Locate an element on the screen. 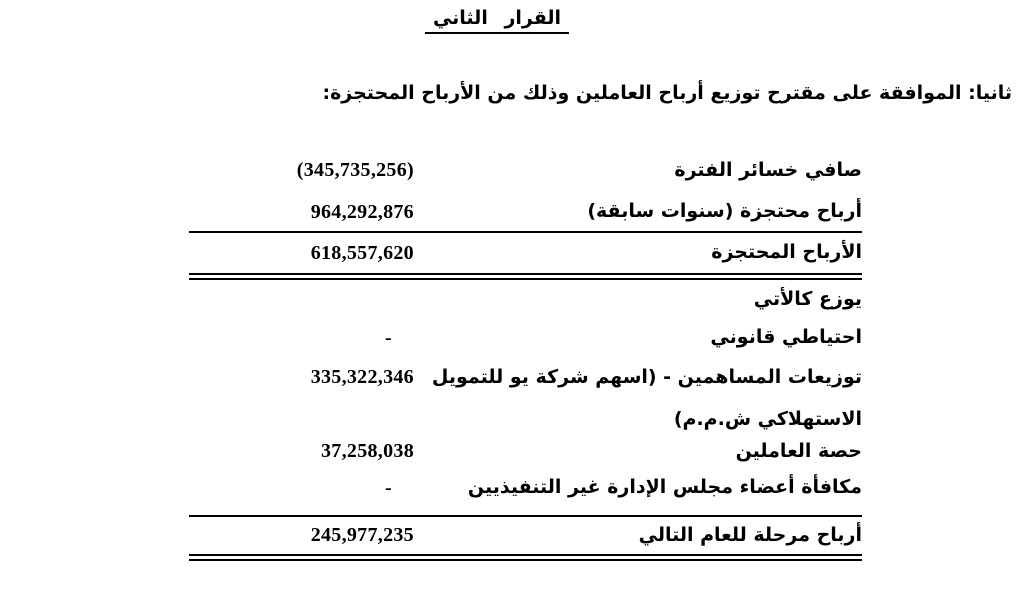  row-value: 618,557,620 is located at coordinates (362, 252).